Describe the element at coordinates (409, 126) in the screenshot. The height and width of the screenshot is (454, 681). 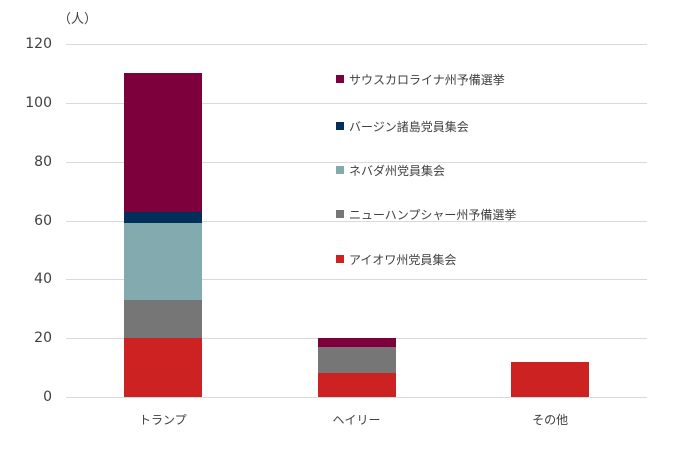
I see `legend-label: バージン諸島党員集会` at that location.